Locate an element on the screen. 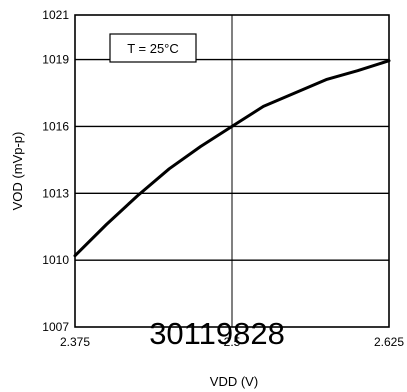 This screenshot has width=407, height=392. x-tick-label: 2.5 is located at coordinates (232, 342).